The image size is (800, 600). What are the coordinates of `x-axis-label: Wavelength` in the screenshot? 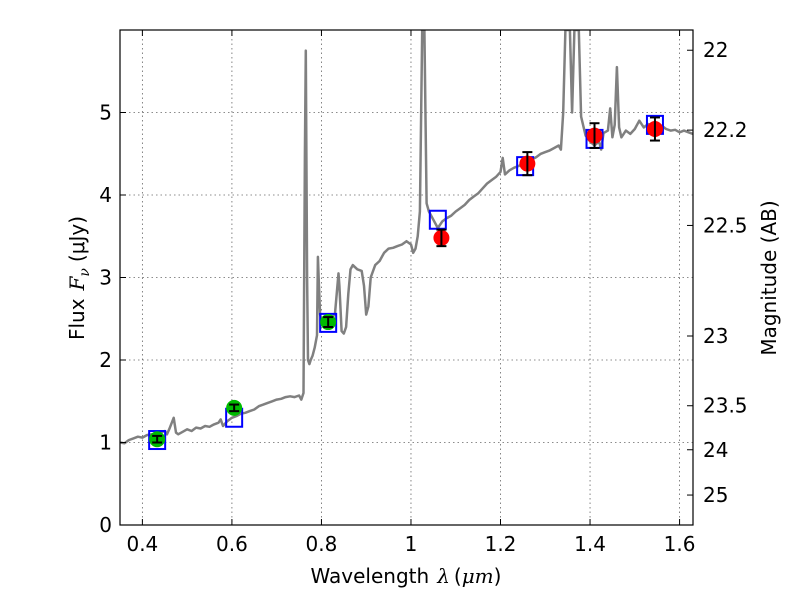 It's located at (370, 576).